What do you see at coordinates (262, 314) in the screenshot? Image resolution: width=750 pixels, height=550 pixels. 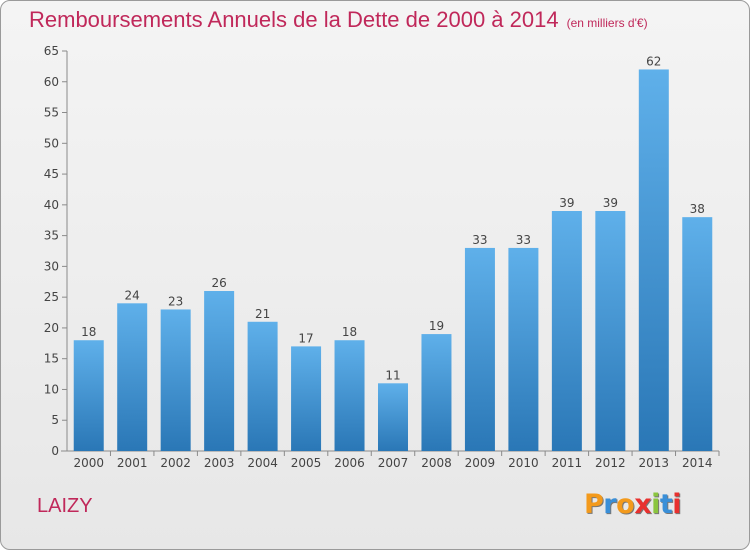 I see `bar-value-label: 21` at bounding box center [262, 314].